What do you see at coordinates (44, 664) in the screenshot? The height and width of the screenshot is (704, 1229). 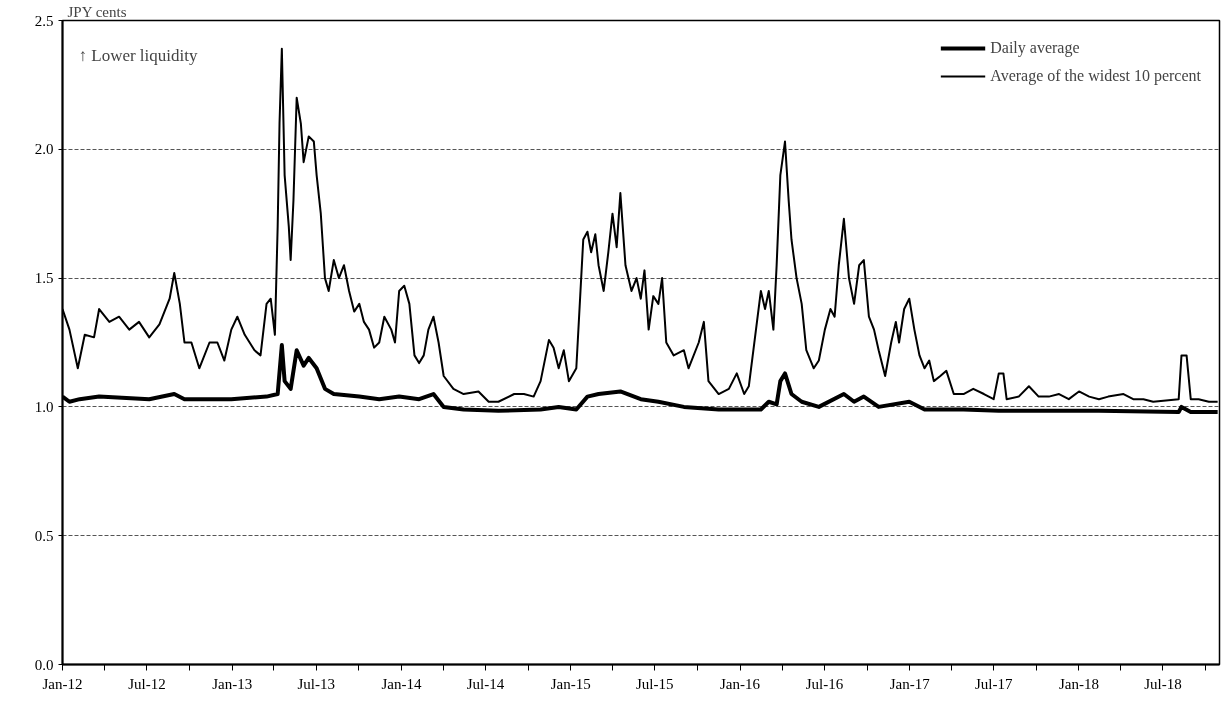 I see `y-tick-label: 0.0` at bounding box center [44, 664].